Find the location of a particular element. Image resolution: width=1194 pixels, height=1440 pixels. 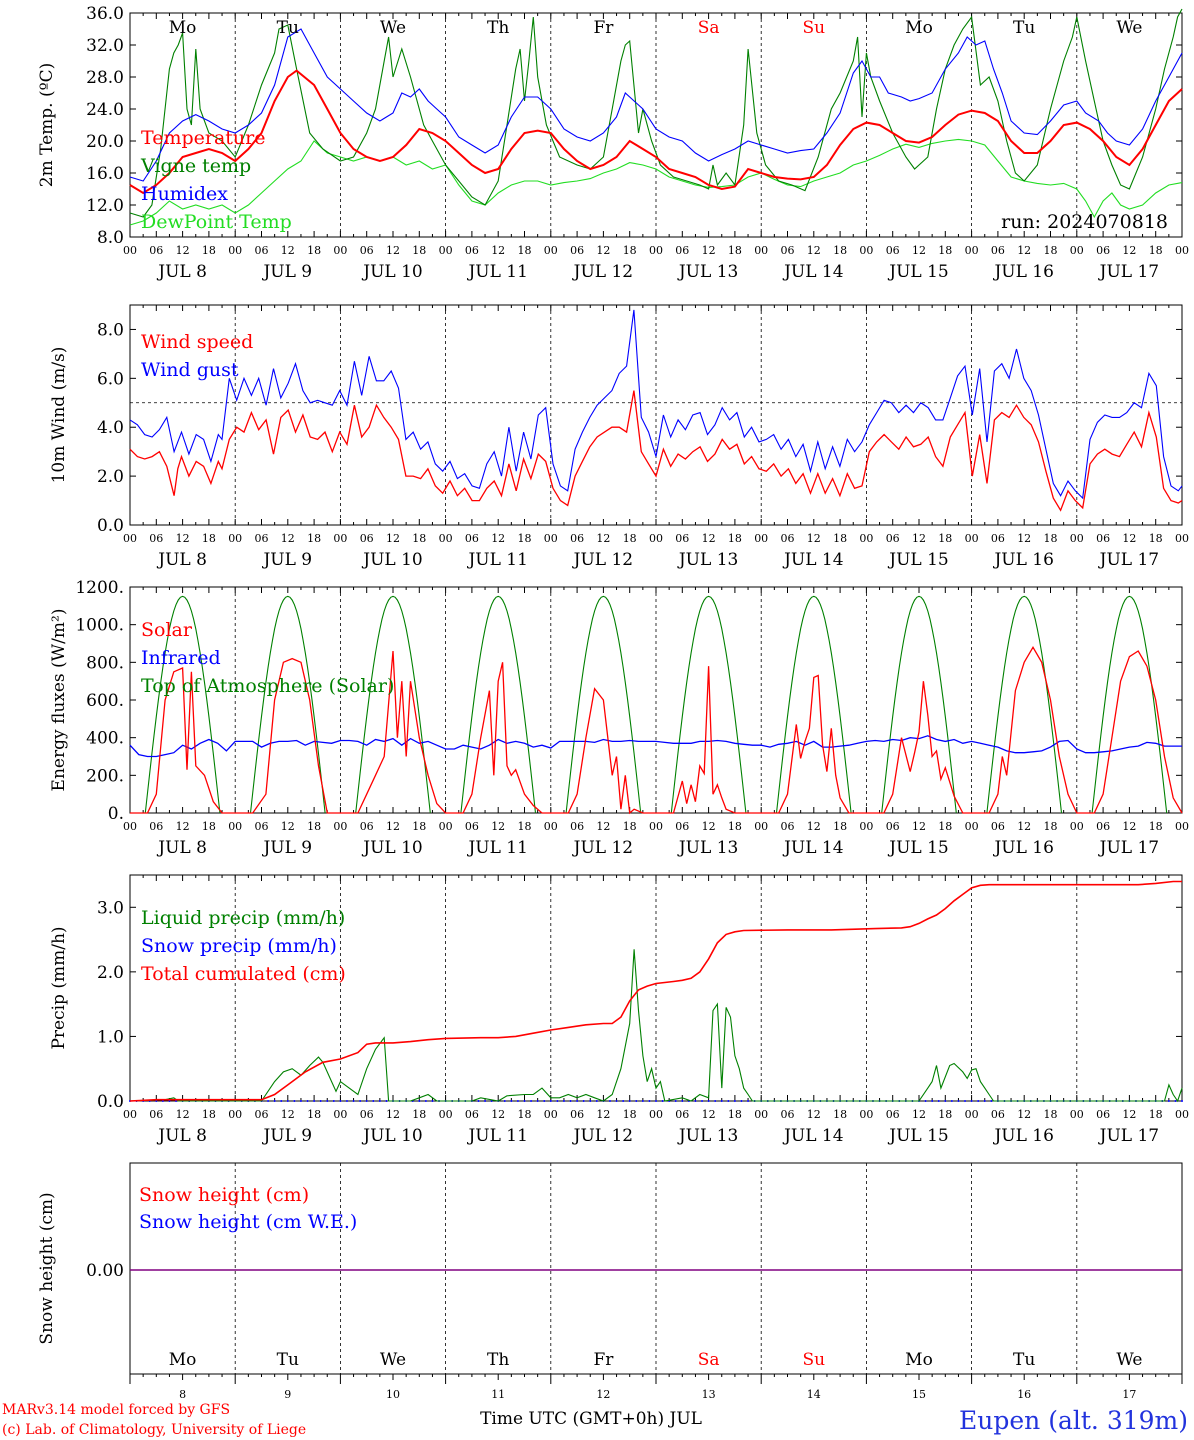

y-tick-label: 8.0 is located at coordinates (110, 238).